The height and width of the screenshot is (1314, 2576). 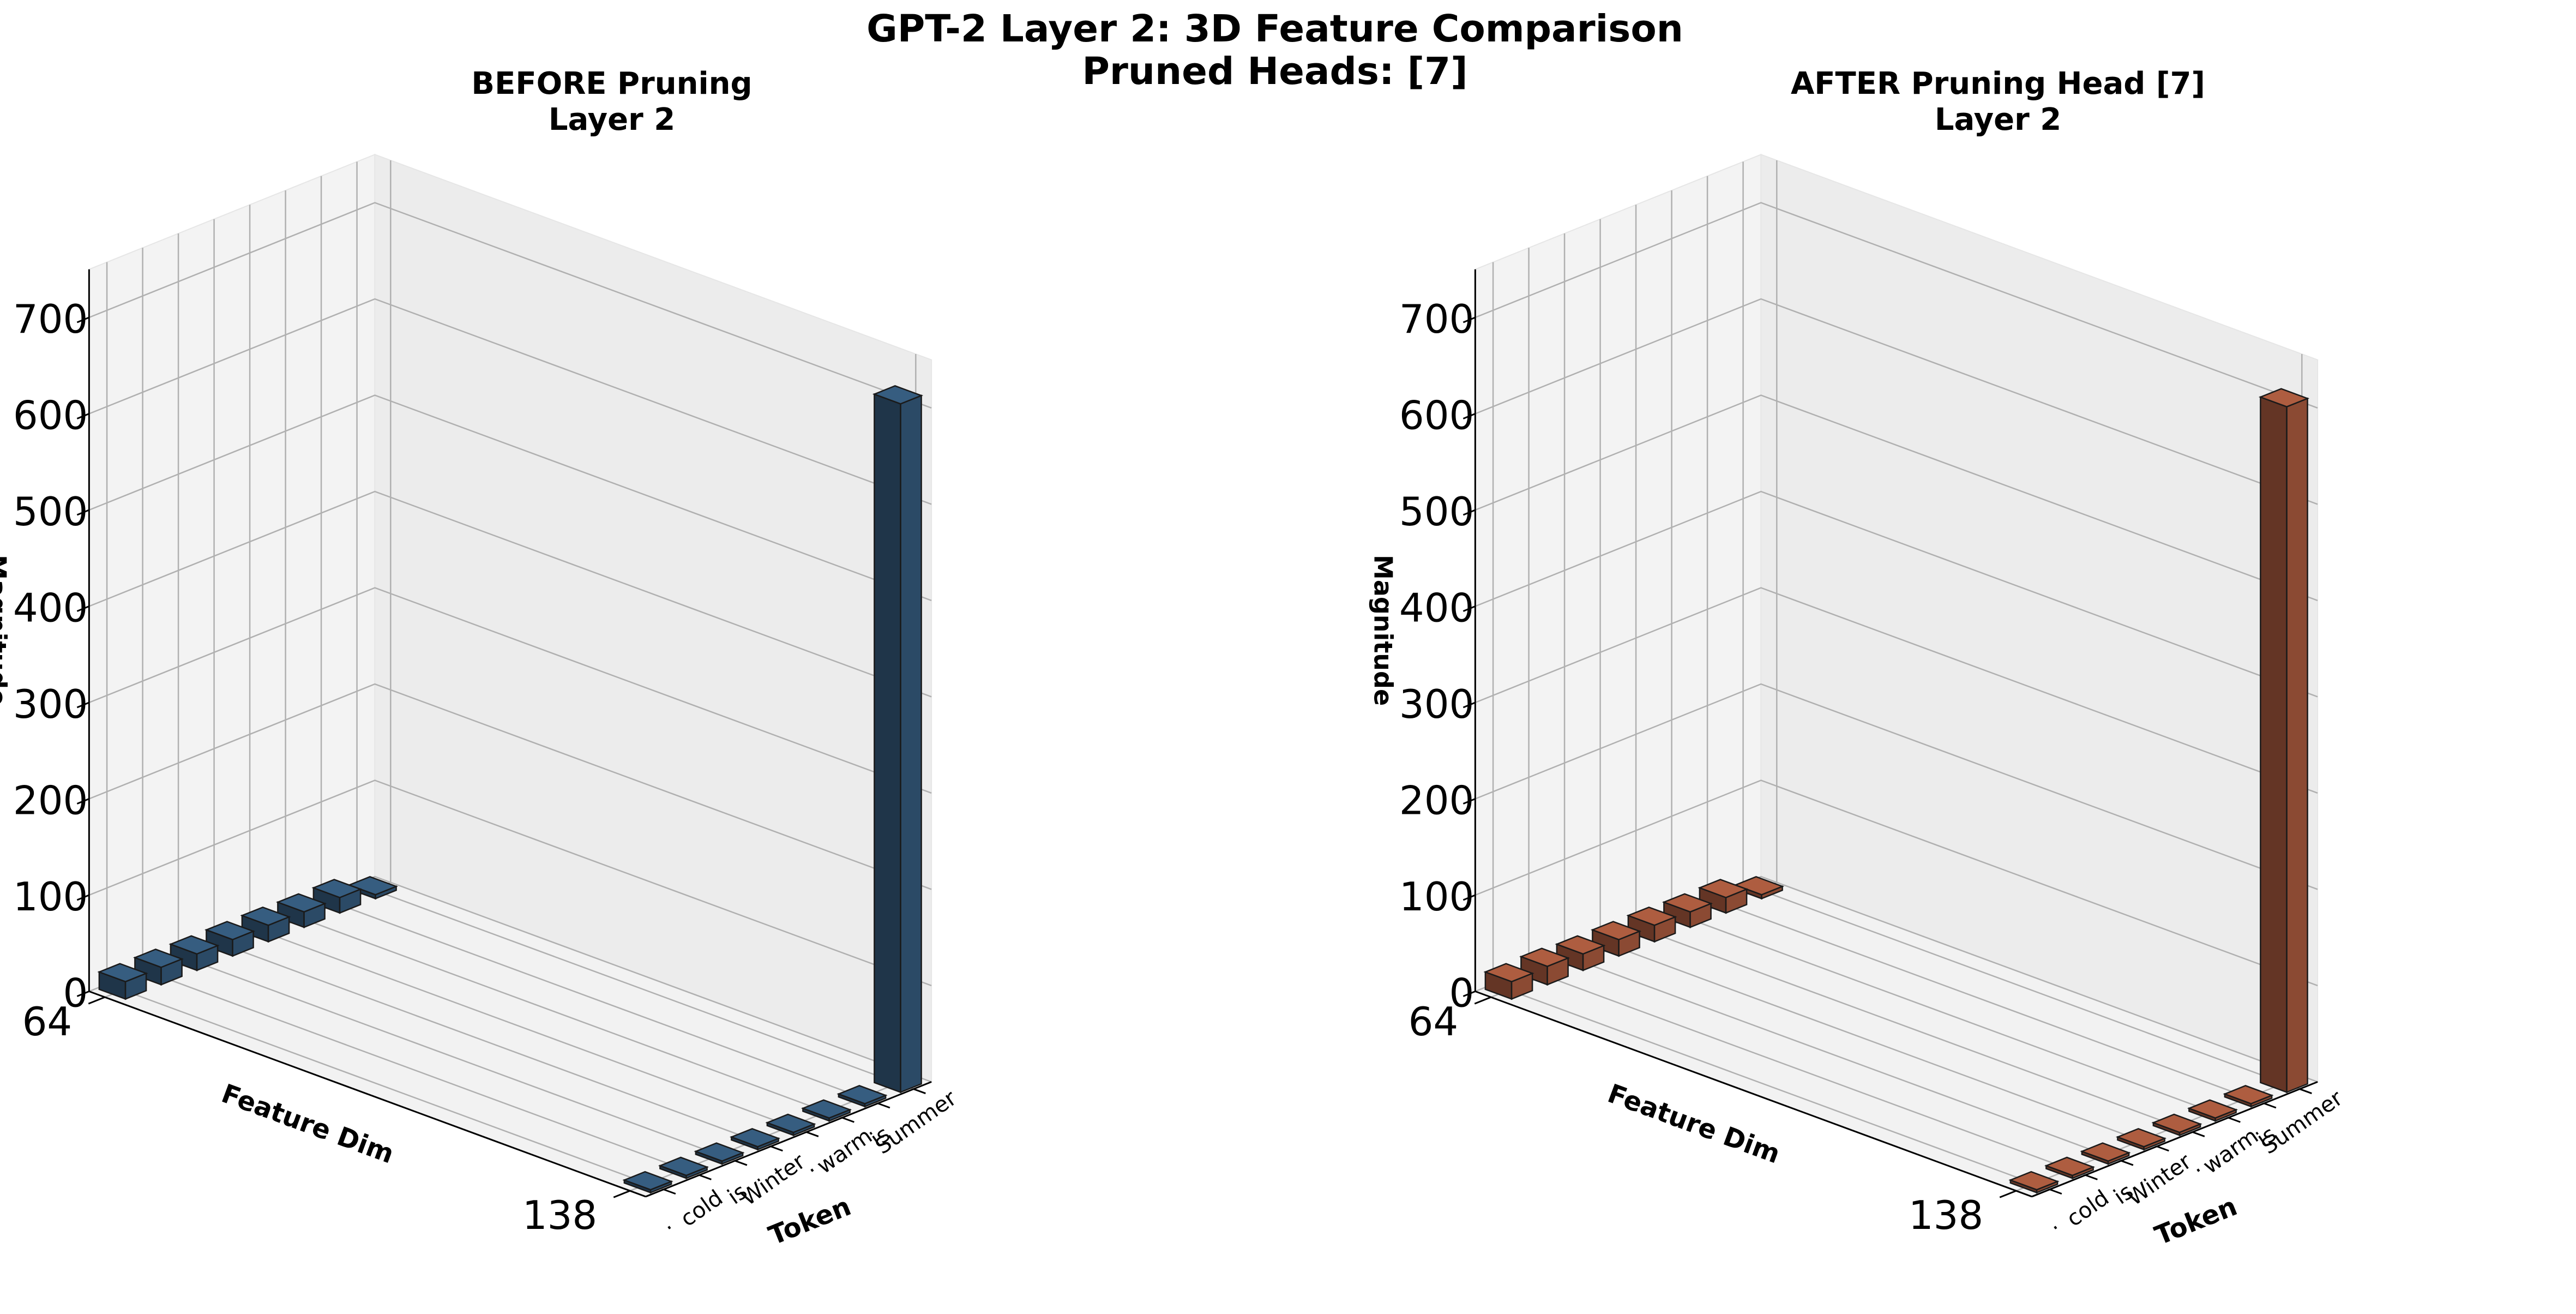 I want to click on z-tick-label: 100, so click(x=50, y=897).